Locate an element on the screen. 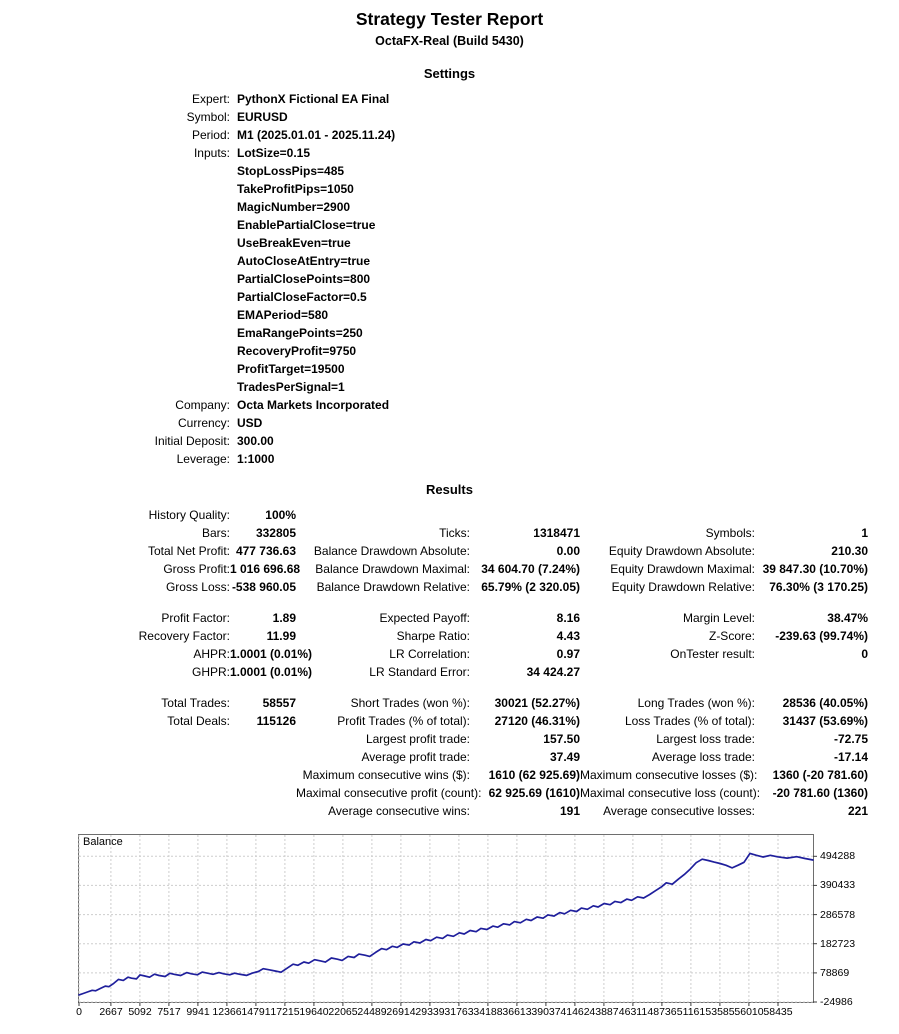  setting-label: Symbol: is located at coordinates (208, 117).